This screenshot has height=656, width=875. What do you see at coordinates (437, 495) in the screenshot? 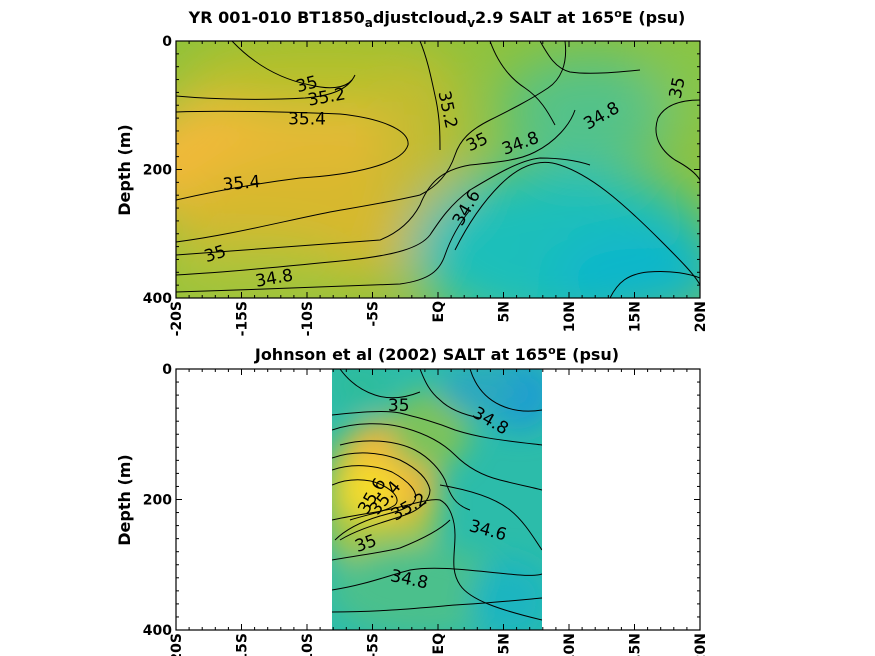
I see `bottom-contour-lines` at bounding box center [437, 495].